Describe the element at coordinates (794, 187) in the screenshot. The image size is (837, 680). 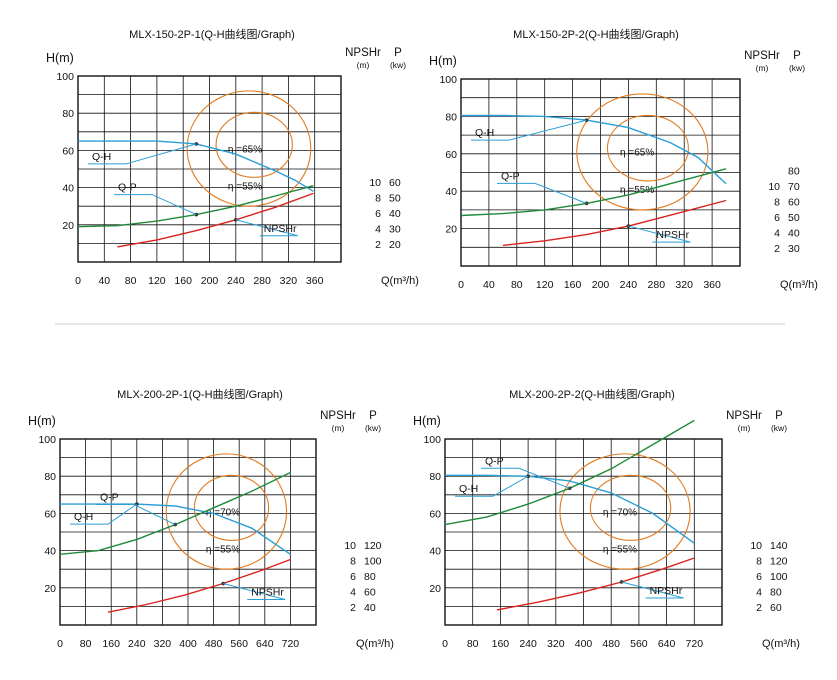
I see `power-tick-label: 70` at that location.